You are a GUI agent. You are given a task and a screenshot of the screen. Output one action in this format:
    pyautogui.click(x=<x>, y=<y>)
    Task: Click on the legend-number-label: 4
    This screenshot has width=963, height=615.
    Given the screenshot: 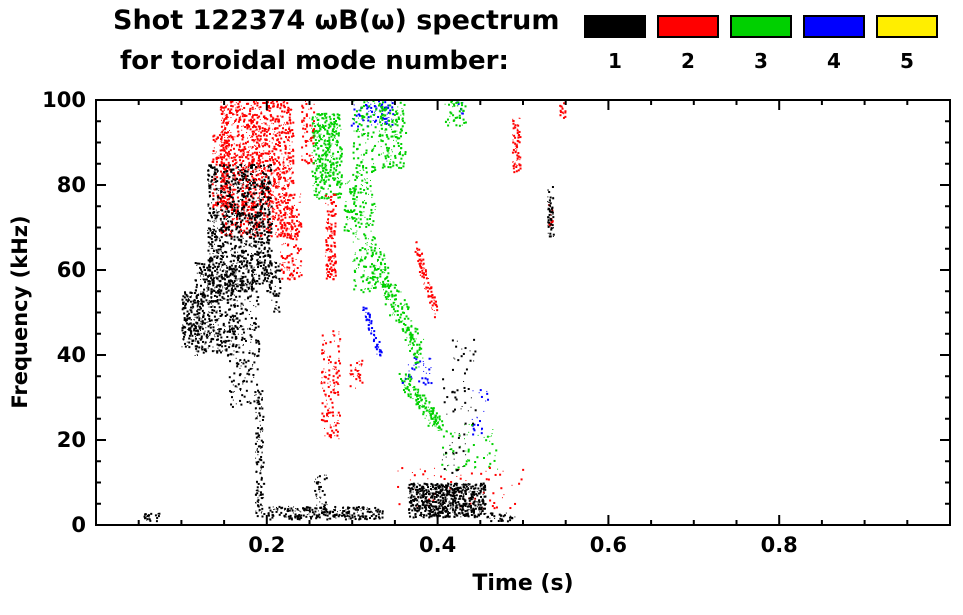 What is the action you would take?
    pyautogui.click(x=834, y=61)
    